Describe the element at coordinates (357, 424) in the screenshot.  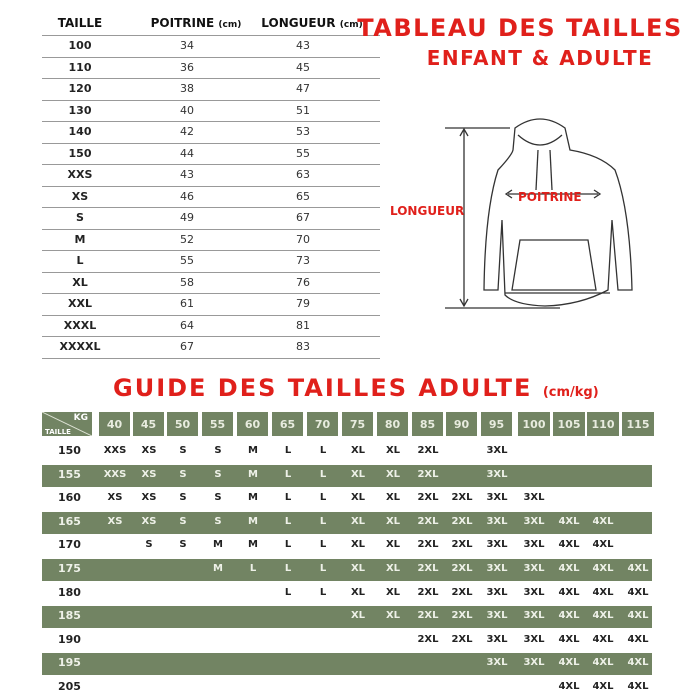
I see `weight-header: 75` at that location.